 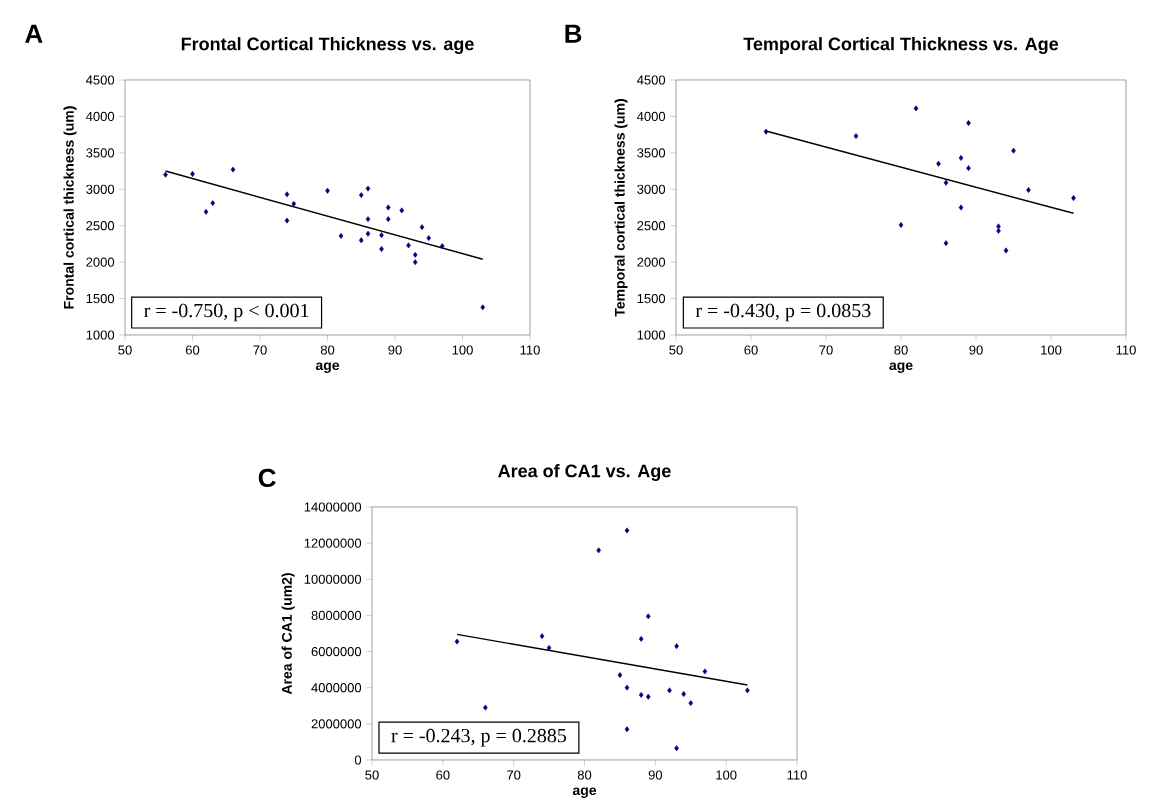 I want to click on y-axis-title: Area of CA1 (um2), so click(x=288, y=634).